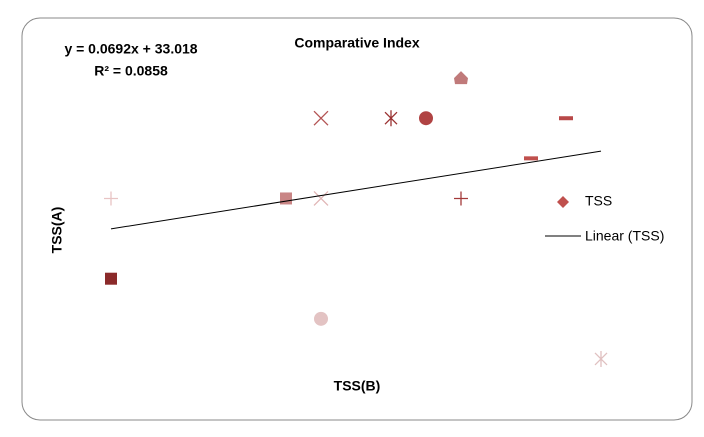 The width and height of the screenshot is (704, 437). What do you see at coordinates (57, 230) in the screenshot?
I see `y-axis-label: TSS(A)` at bounding box center [57, 230].